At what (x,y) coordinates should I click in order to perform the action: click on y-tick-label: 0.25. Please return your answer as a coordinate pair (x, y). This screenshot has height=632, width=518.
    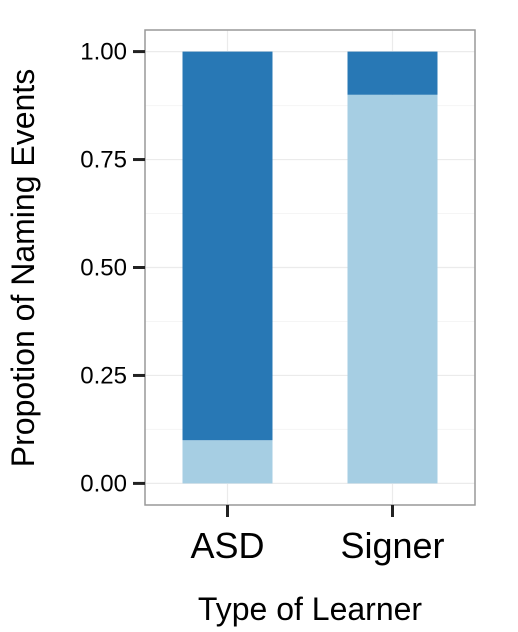
    Looking at the image, I should click on (103, 375).